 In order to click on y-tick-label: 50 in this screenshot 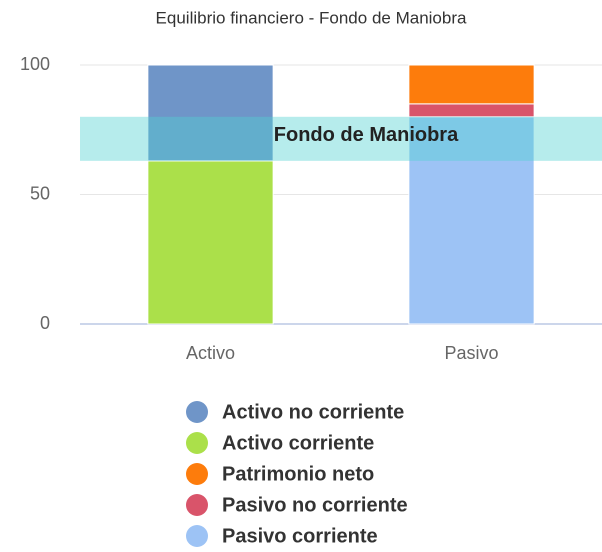, I will do `click(40, 193)`.